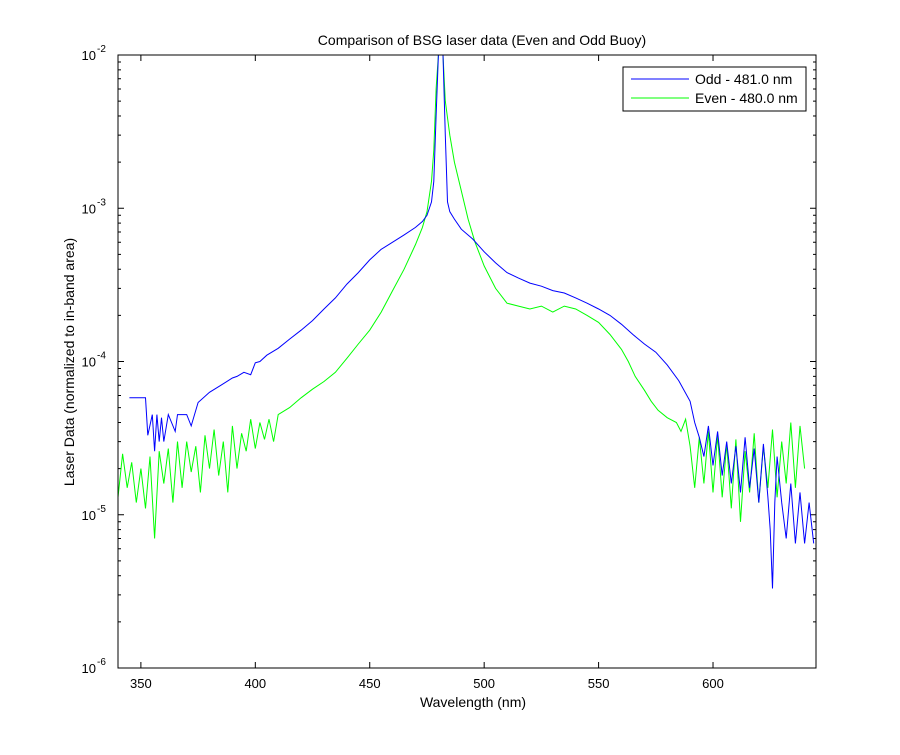 The height and width of the screenshot is (755, 900). Describe the element at coordinates (743, 79) in the screenshot. I see `legend-label-odd: Odd - 481.0 nm` at that location.